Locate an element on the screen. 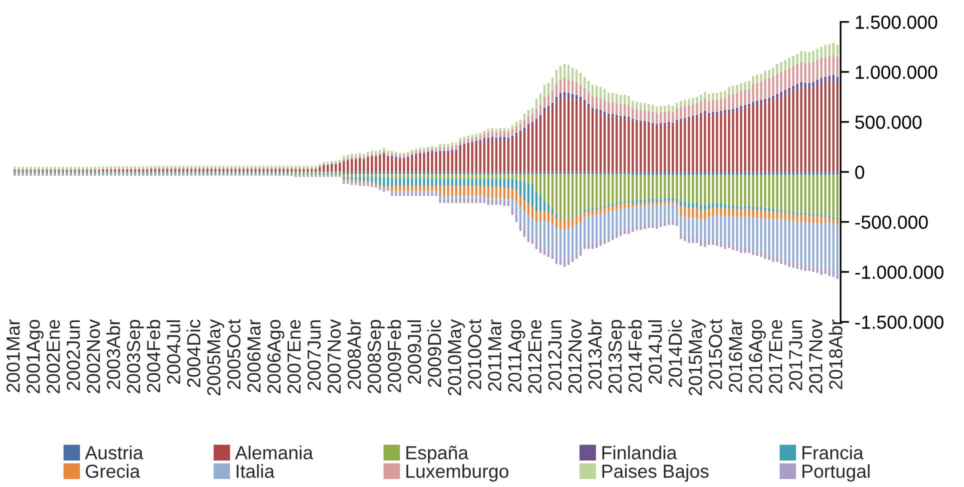 The height and width of the screenshot is (487, 964). y-tick-label: 500.000 is located at coordinates (888, 122).